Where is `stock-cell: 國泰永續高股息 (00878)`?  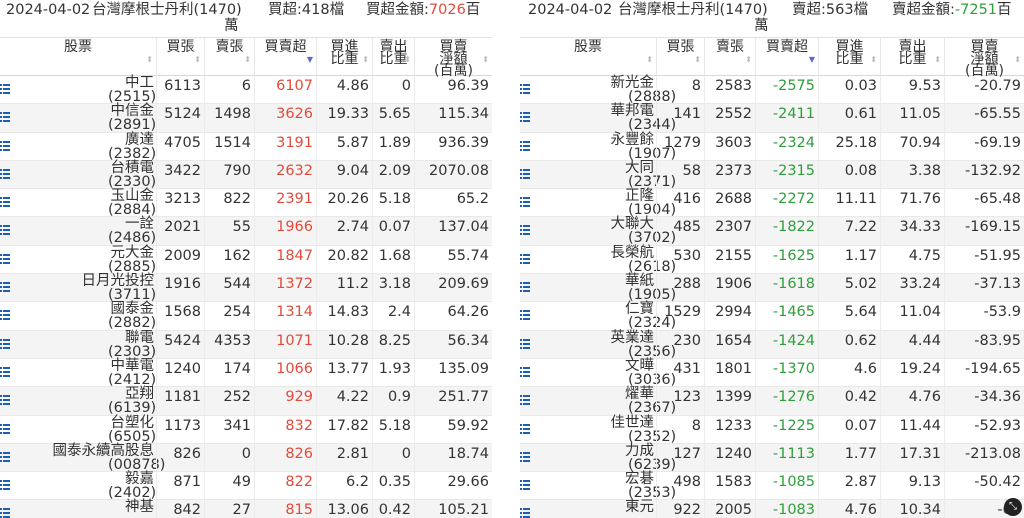
stock-cell: 國泰永續高股息 (00878) is located at coordinates (83, 457).